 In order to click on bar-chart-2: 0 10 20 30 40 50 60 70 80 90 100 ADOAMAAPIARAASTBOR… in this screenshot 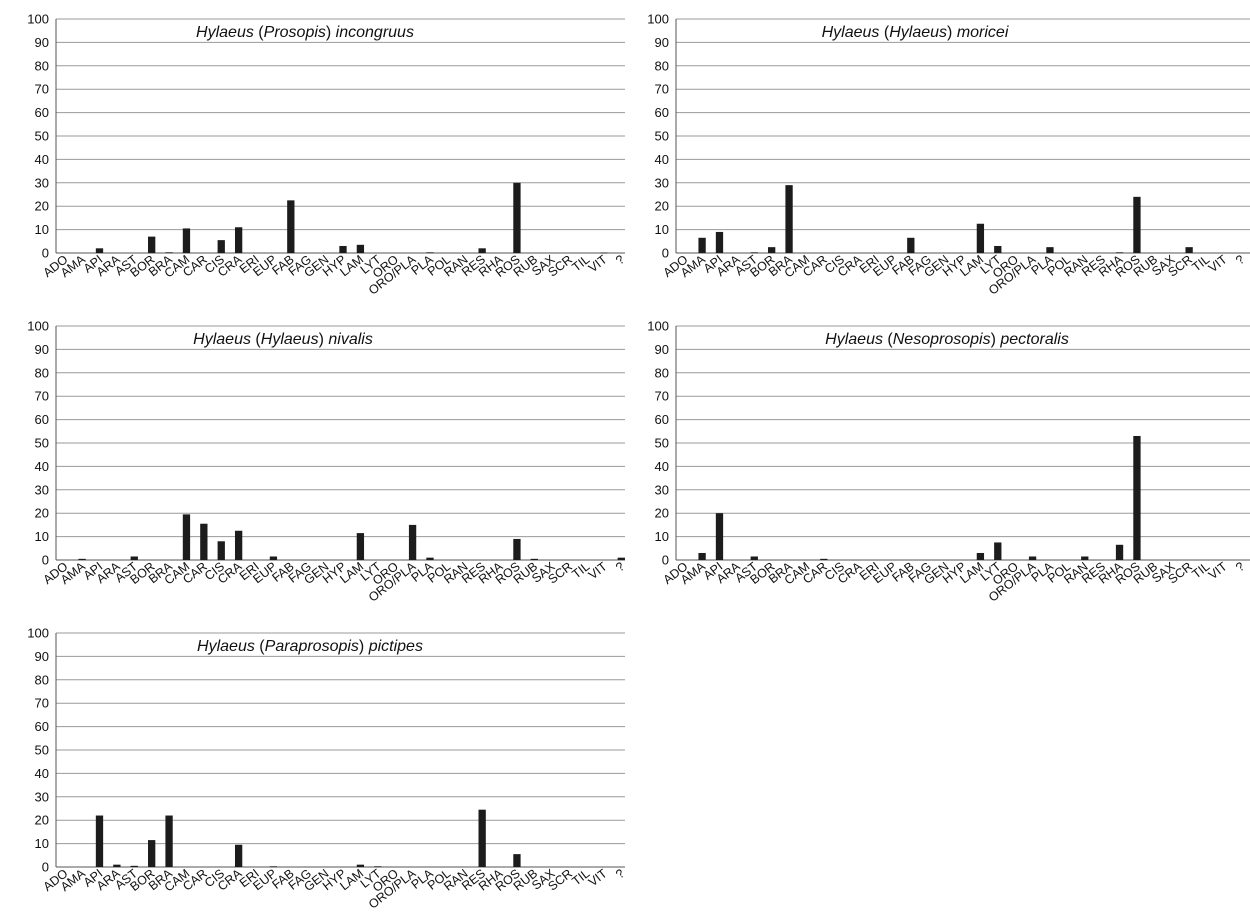, I will do `click(948, 155)`.